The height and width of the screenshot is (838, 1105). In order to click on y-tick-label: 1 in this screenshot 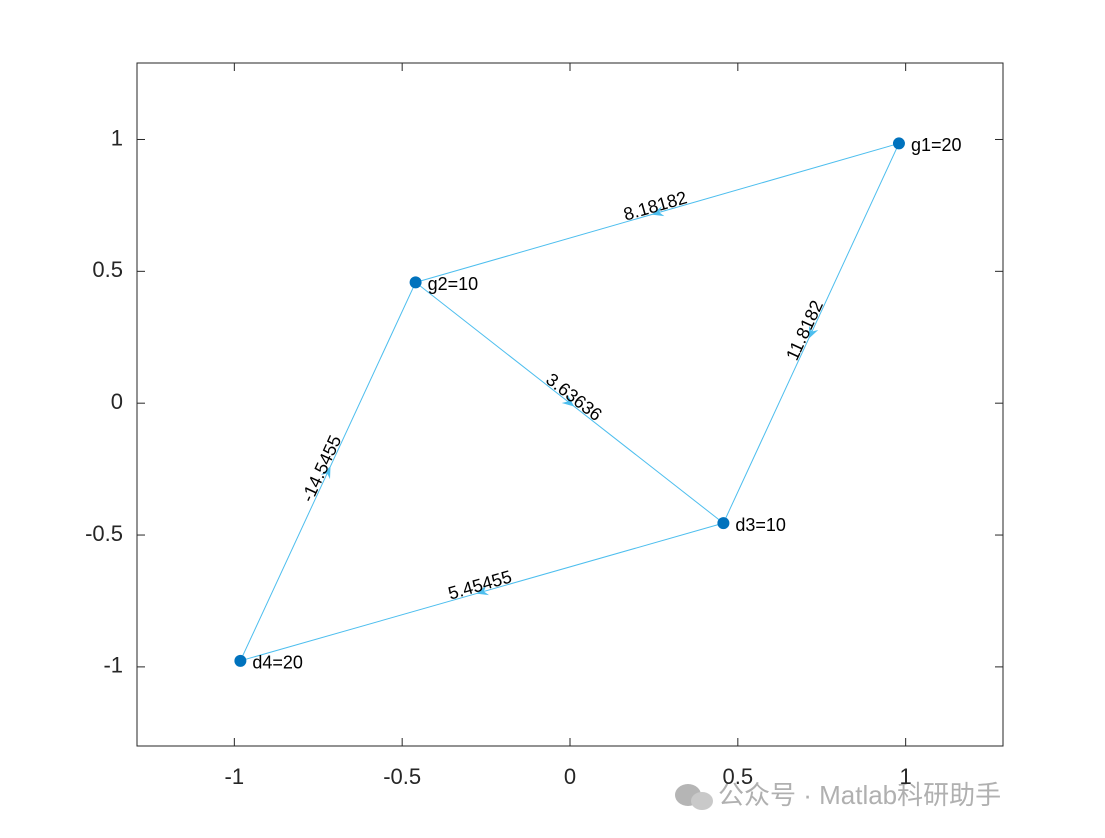, I will do `click(117, 137)`.